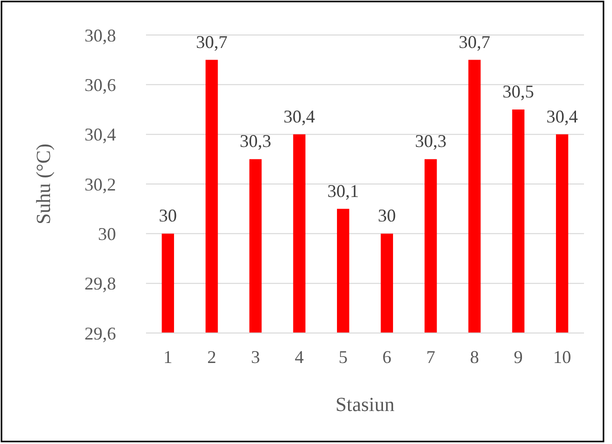  I want to click on y-tick-label: 30,4, so click(100, 134).